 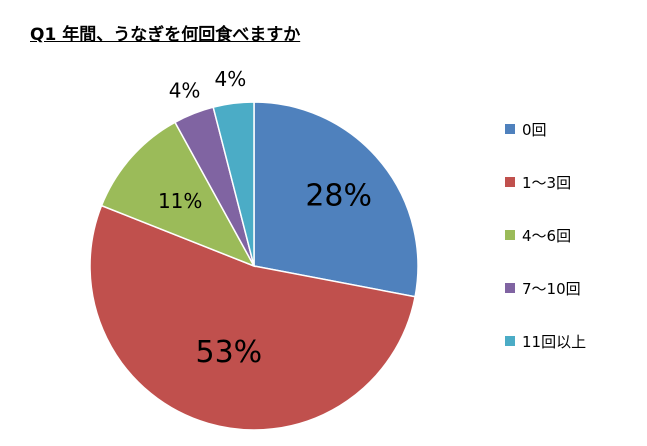 What do you see at coordinates (228, 352) in the screenshot?
I see `slice-label-1: 53%` at bounding box center [228, 352].